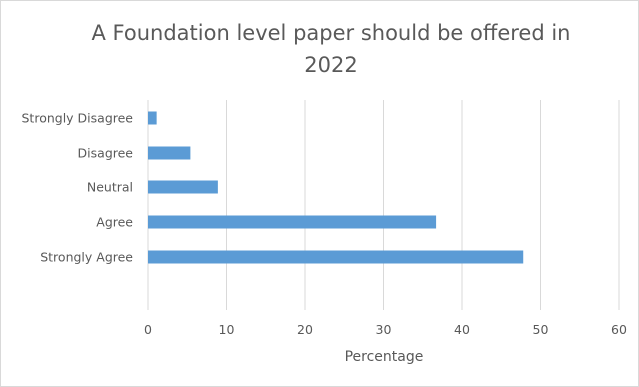 The image size is (639, 387). What do you see at coordinates (462, 329) in the screenshot?
I see `x-tick-label: 40` at bounding box center [462, 329].